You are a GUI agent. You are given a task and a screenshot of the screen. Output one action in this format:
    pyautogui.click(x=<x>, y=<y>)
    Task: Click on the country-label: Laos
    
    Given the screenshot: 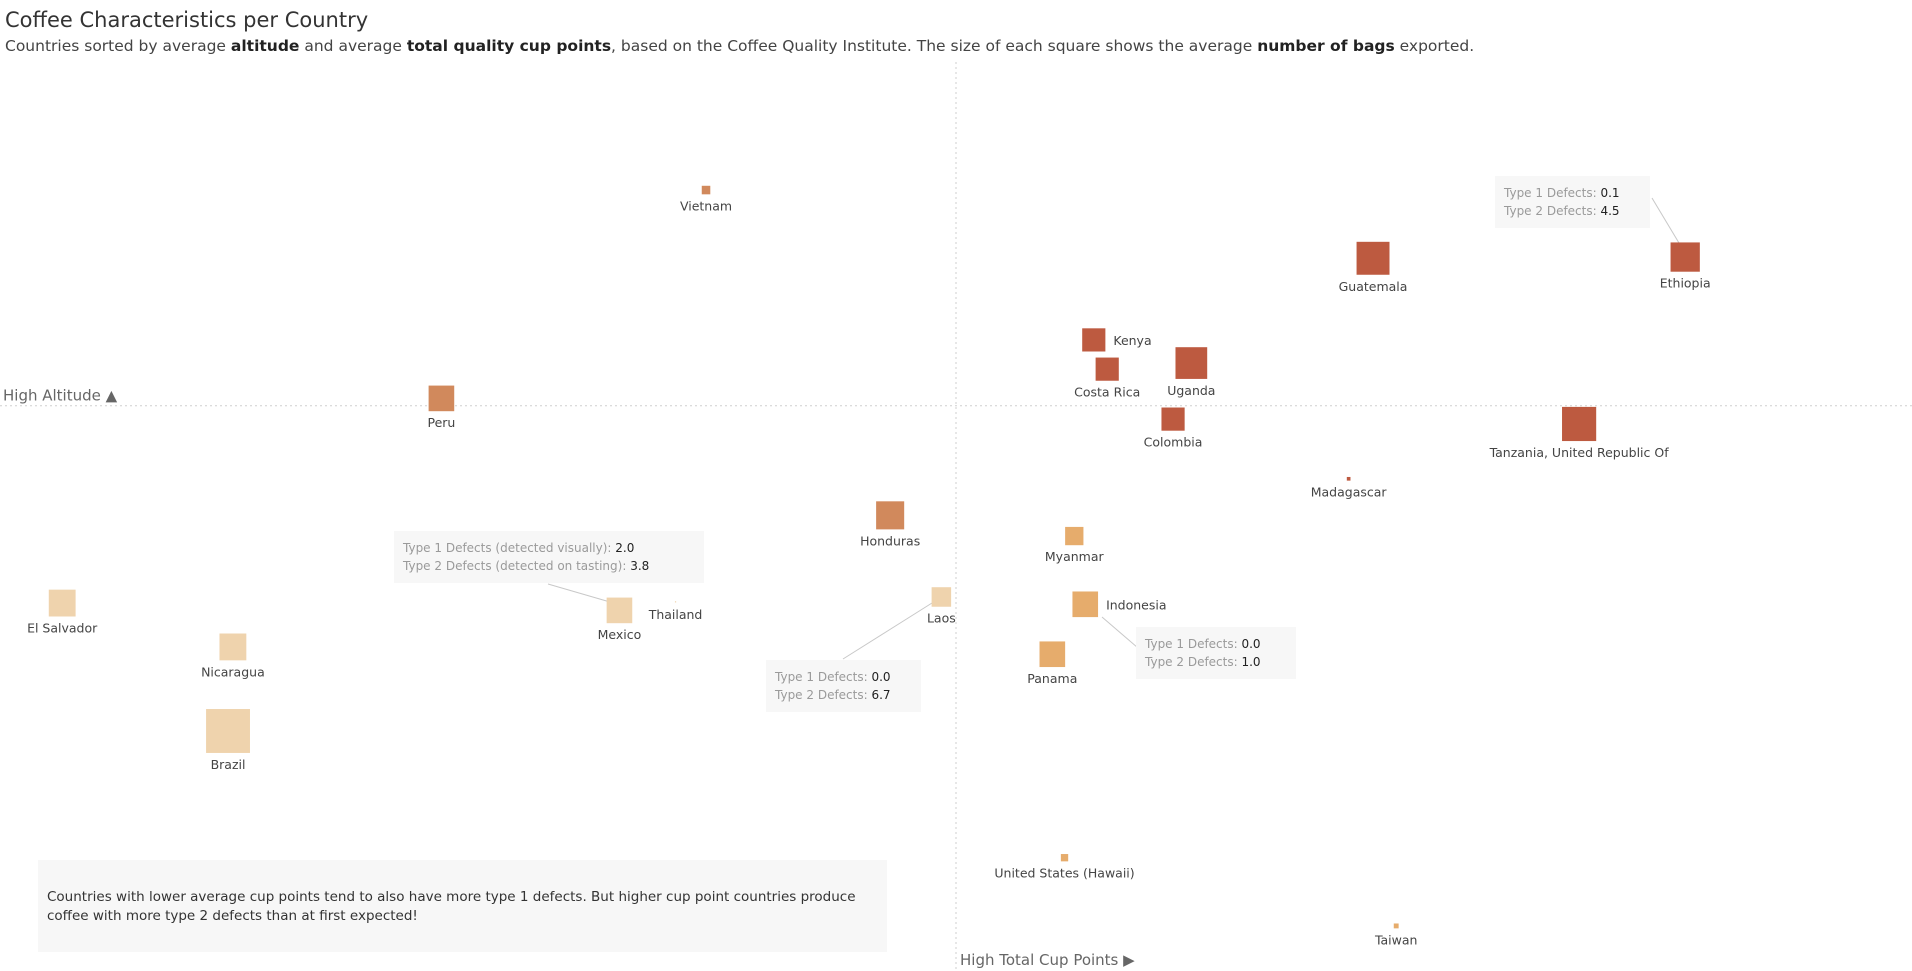 What is the action you would take?
    pyautogui.click(x=941, y=618)
    